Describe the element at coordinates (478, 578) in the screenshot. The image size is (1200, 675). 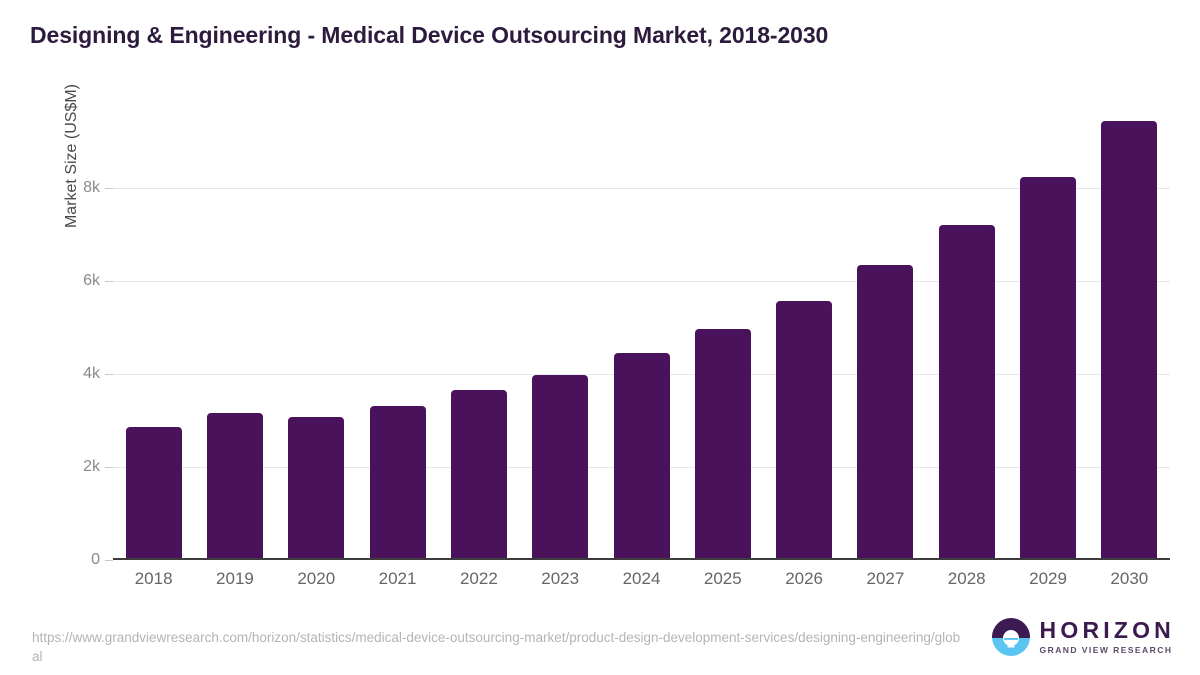
I see `x-tick-label: 2022` at that location.